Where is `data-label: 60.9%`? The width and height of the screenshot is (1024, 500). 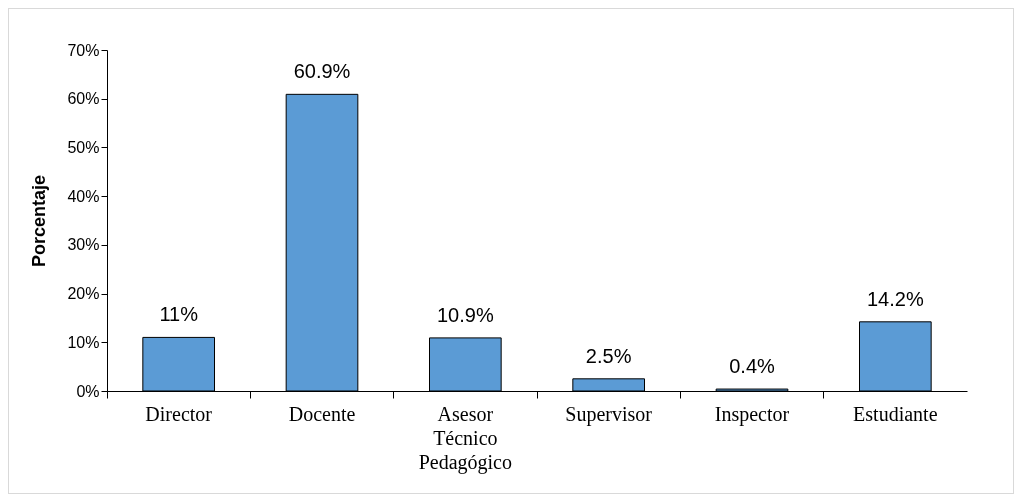
data-label: 60.9% is located at coordinates (322, 71).